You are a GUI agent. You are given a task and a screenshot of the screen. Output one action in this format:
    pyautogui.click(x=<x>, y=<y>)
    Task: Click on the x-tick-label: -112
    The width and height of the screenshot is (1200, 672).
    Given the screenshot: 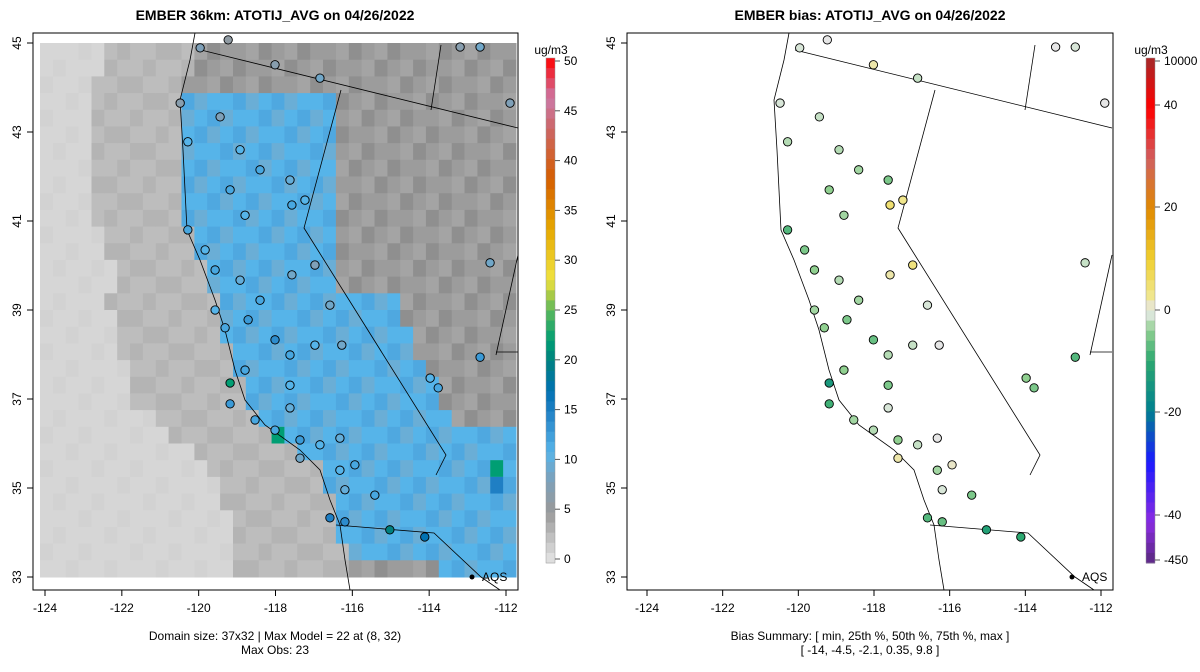 What is the action you would take?
    pyautogui.click(x=1100, y=608)
    